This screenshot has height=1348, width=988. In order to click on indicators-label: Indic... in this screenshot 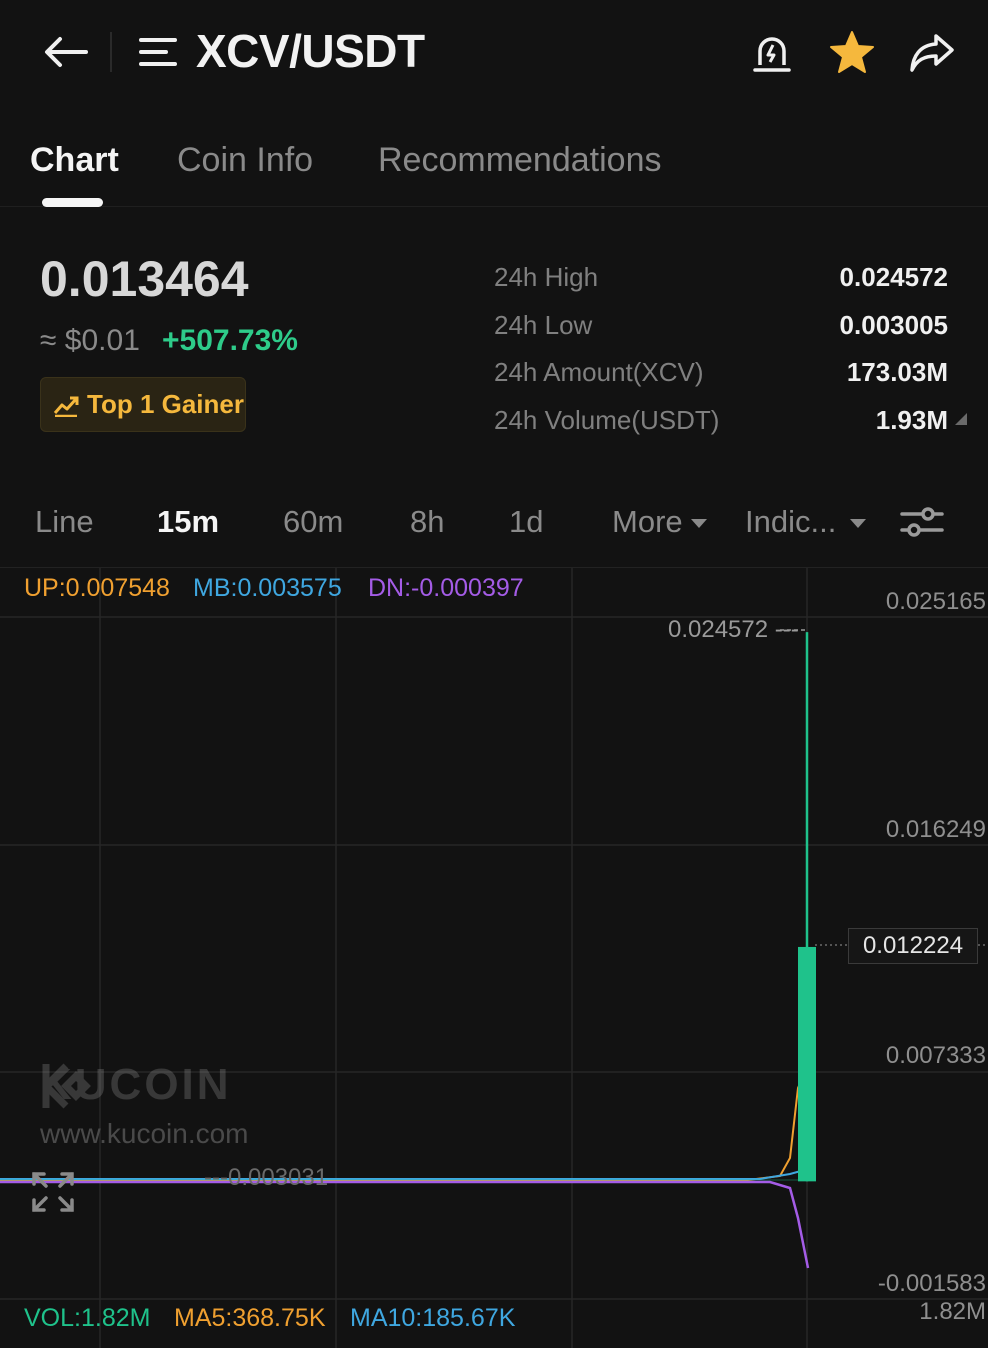, I will do `click(791, 521)`.